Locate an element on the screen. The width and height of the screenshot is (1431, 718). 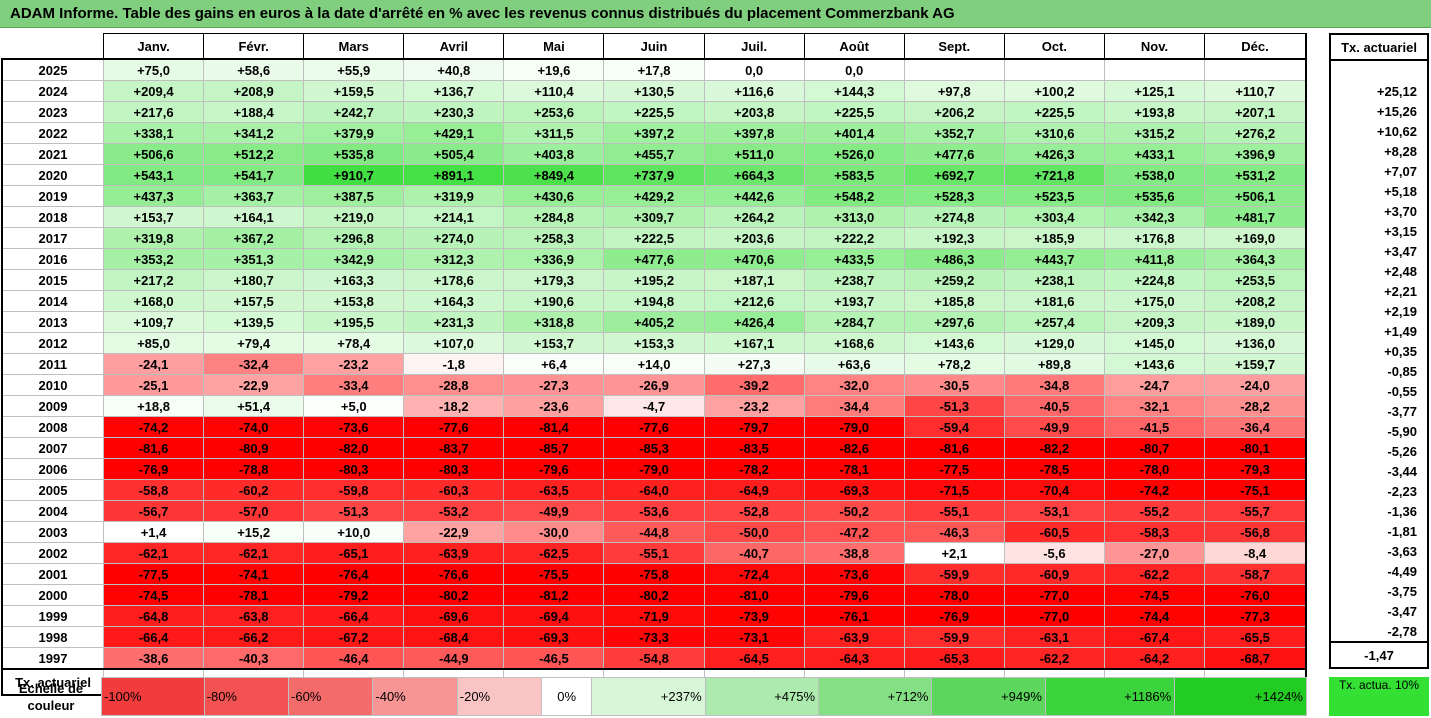
gain-cell: +397,2 is located at coordinates (654, 133).